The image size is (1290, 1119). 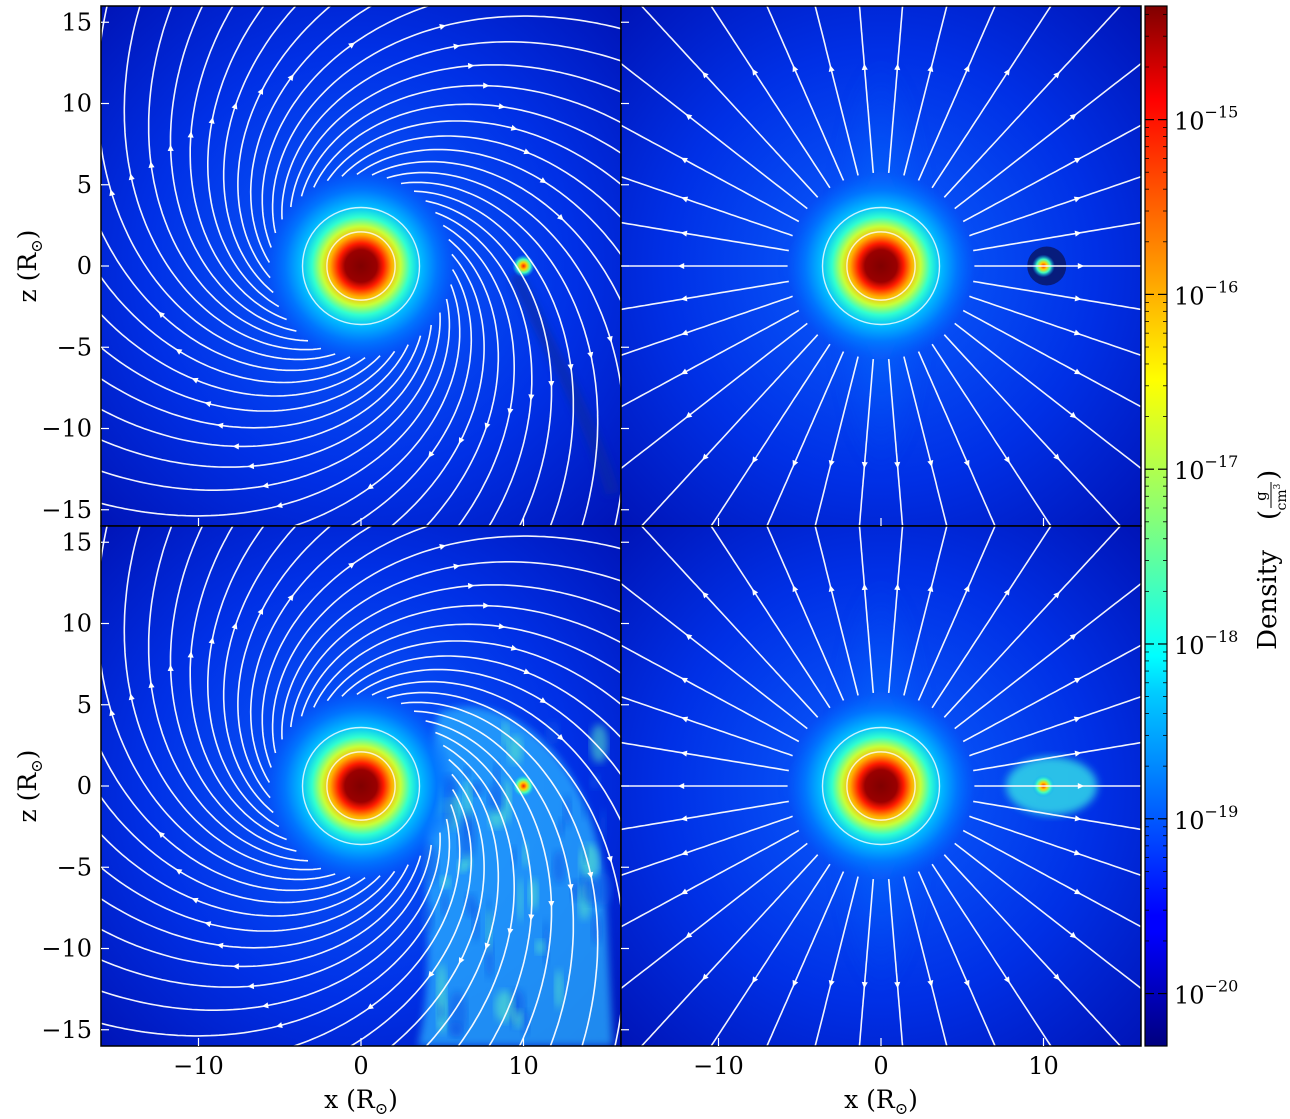 I want to click on x-tick-label: 10, so click(x=523, y=1066).